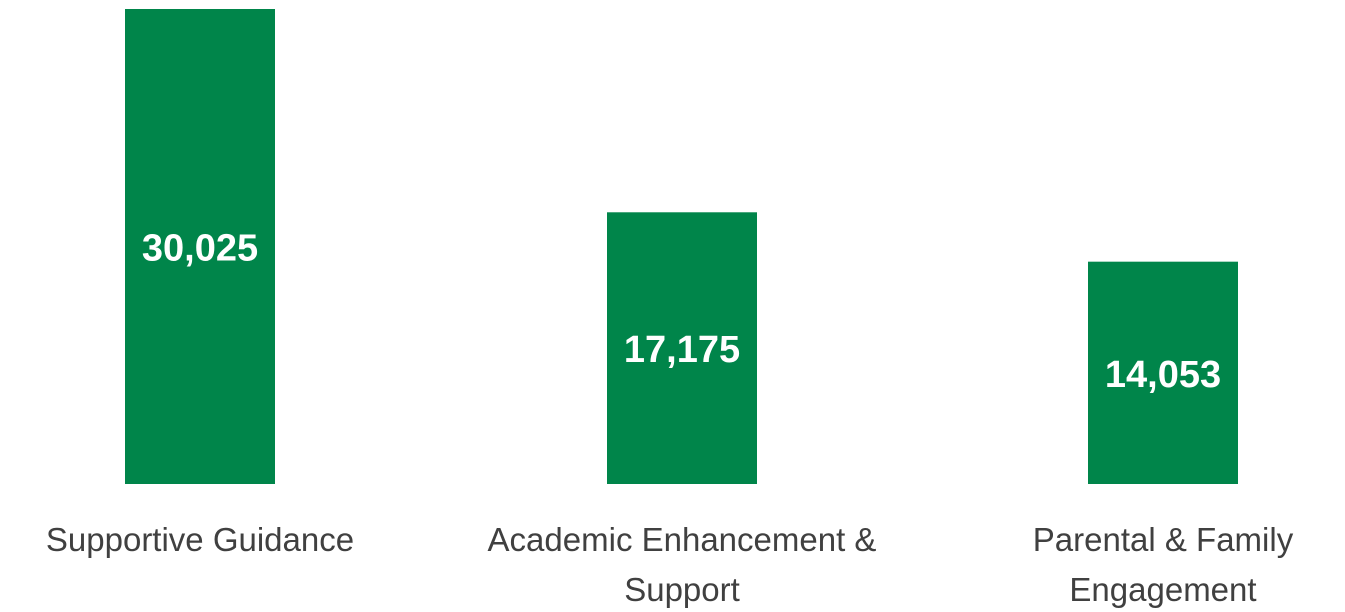 Image resolution: width=1345 pixels, height=612 pixels. I want to click on value-label: 30,025, so click(200, 249).